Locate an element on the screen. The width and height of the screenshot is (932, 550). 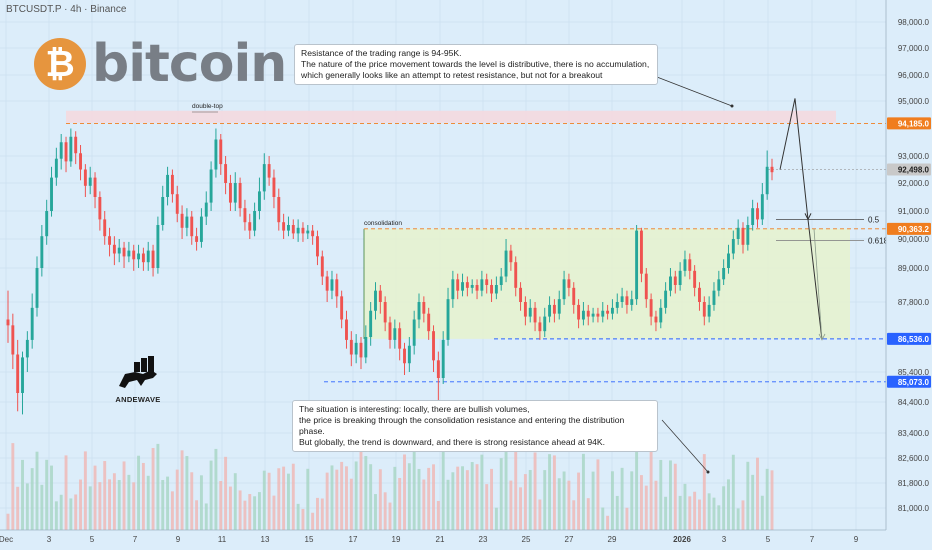
price-label: 90,363.2 is located at coordinates (914, 229).